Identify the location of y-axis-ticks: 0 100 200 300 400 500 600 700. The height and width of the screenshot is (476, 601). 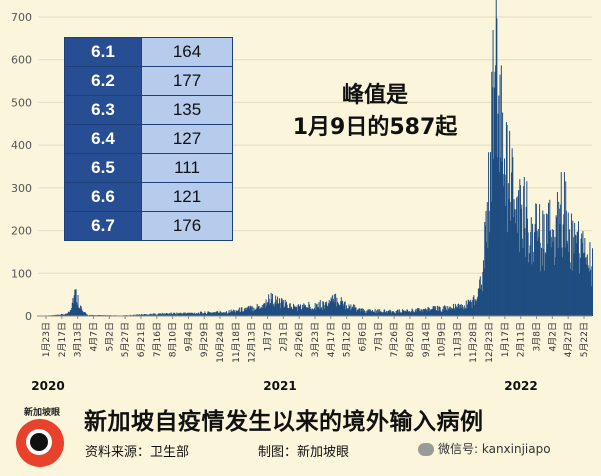
(21, 167).